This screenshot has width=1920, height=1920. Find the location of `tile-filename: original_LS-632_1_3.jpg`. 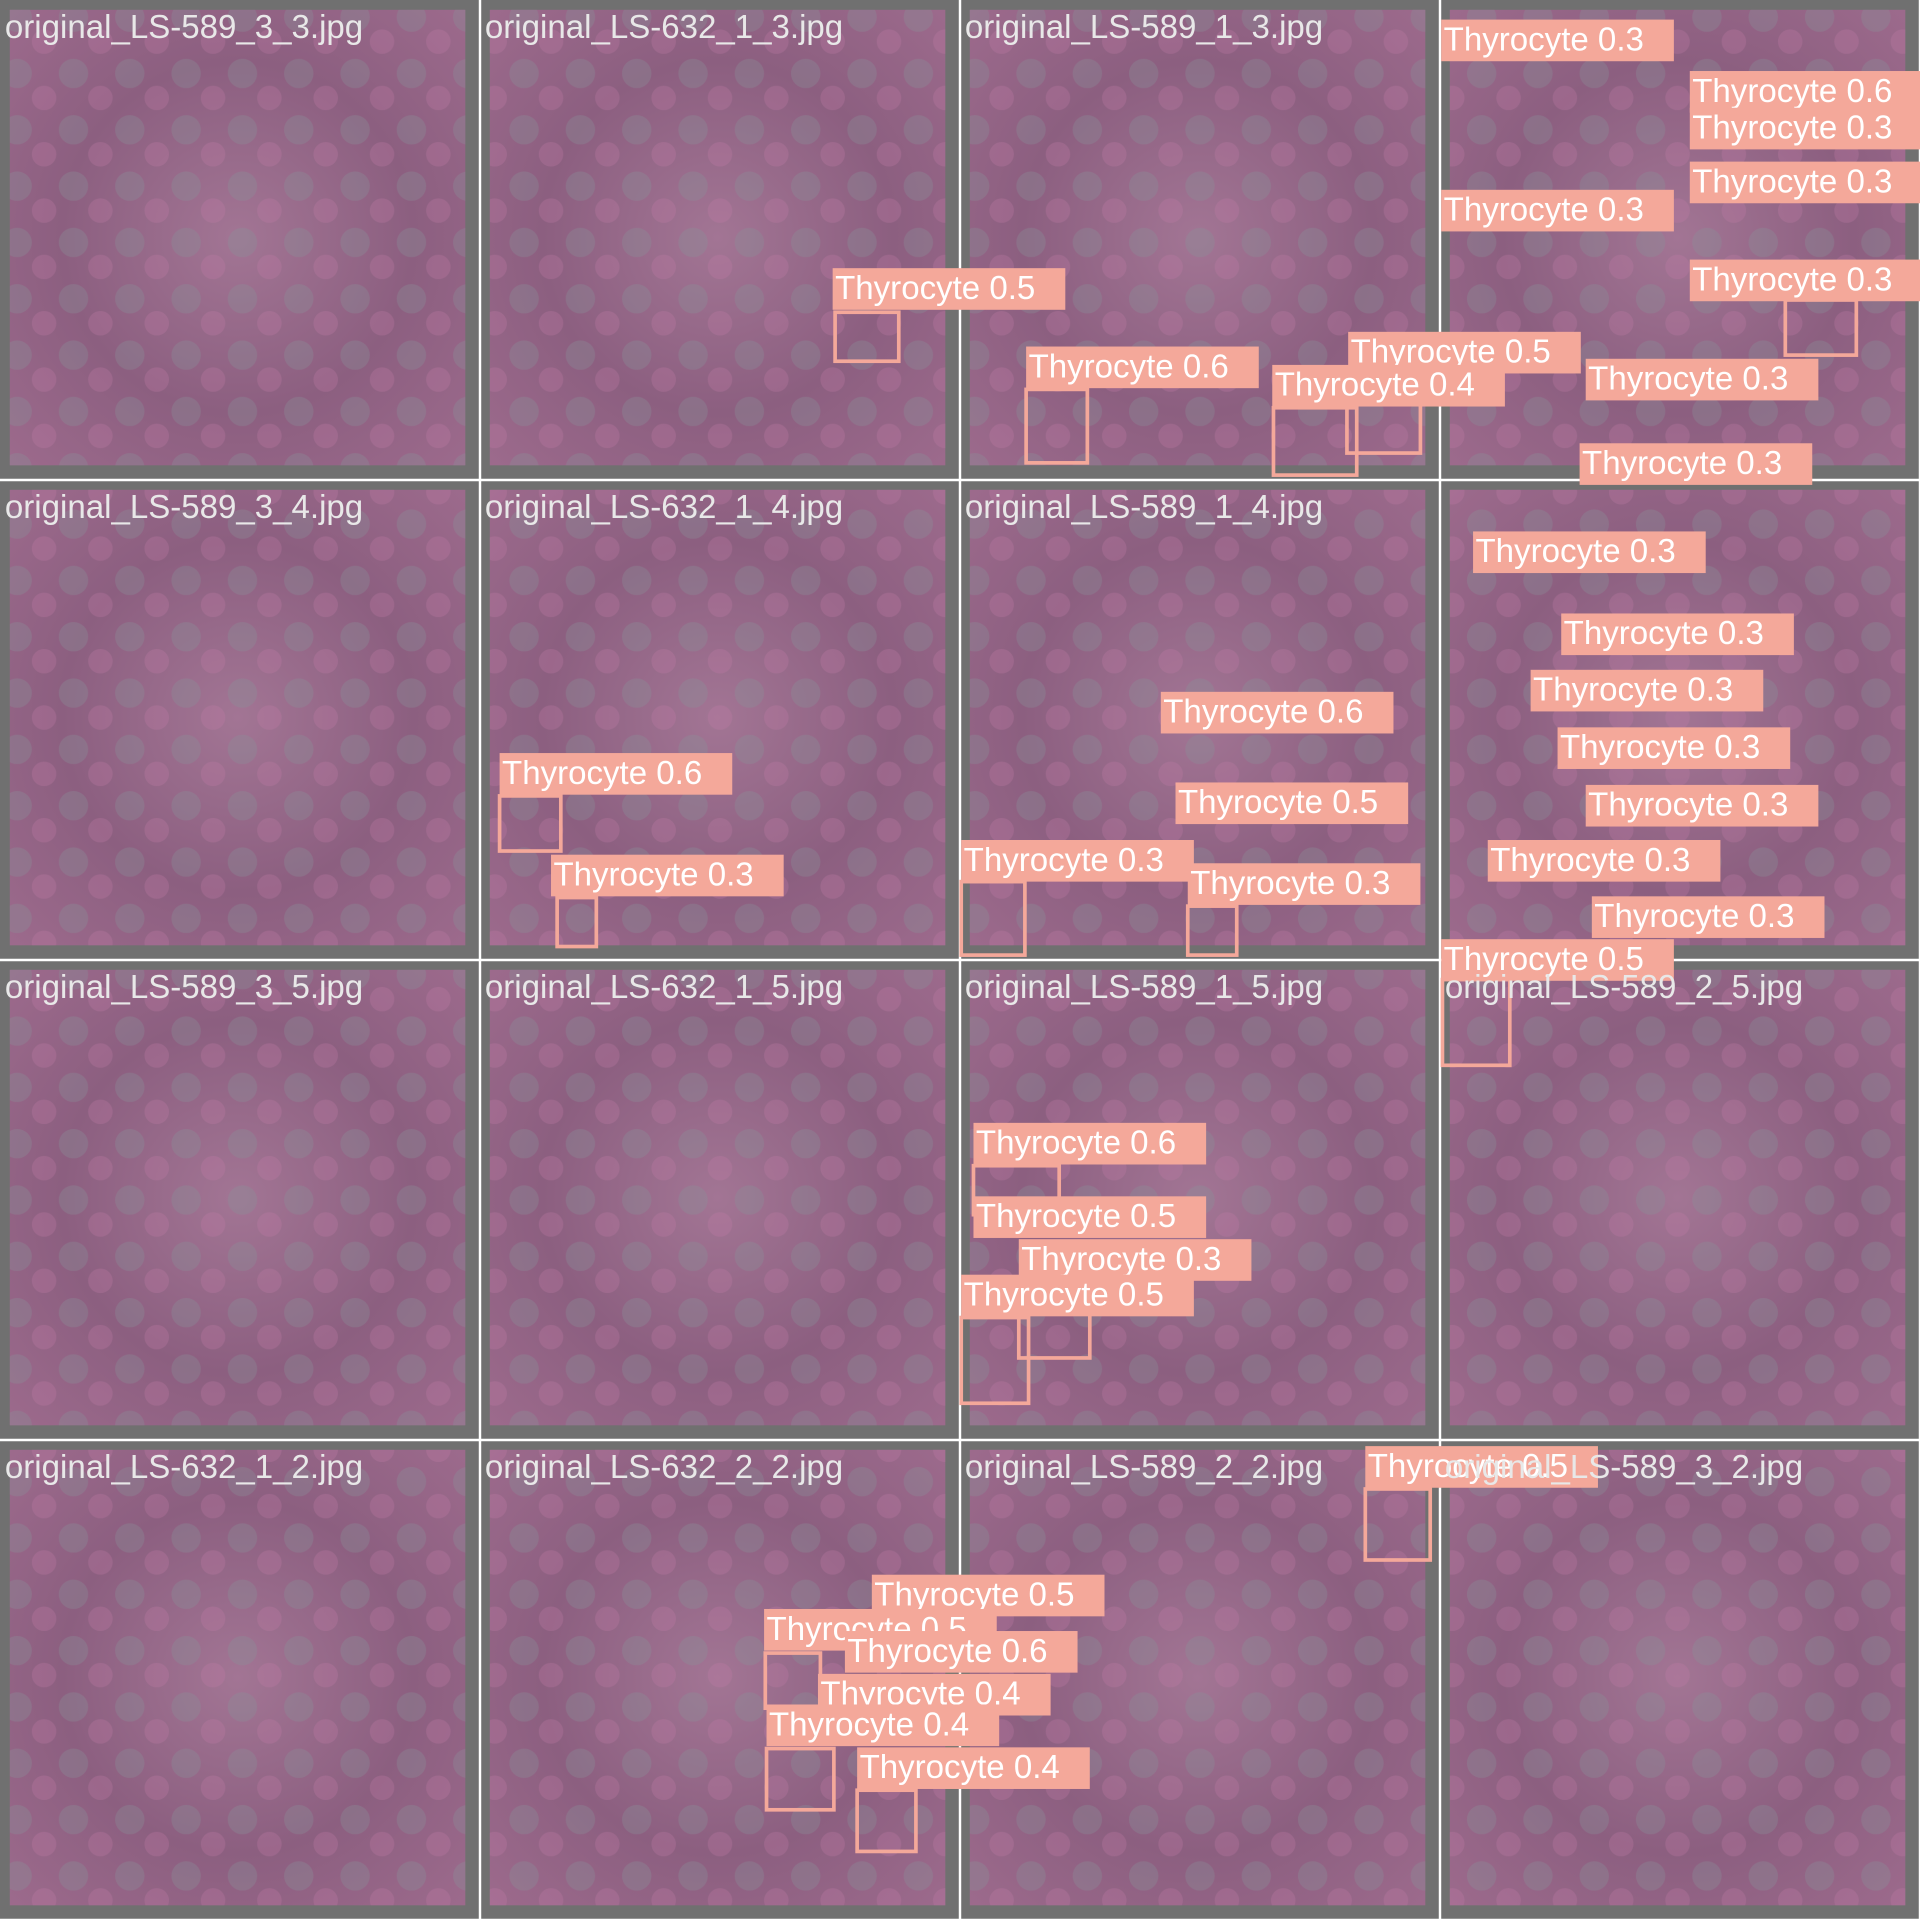

tile-filename: original_LS-632_1_3.jpg is located at coordinates (664, 27).